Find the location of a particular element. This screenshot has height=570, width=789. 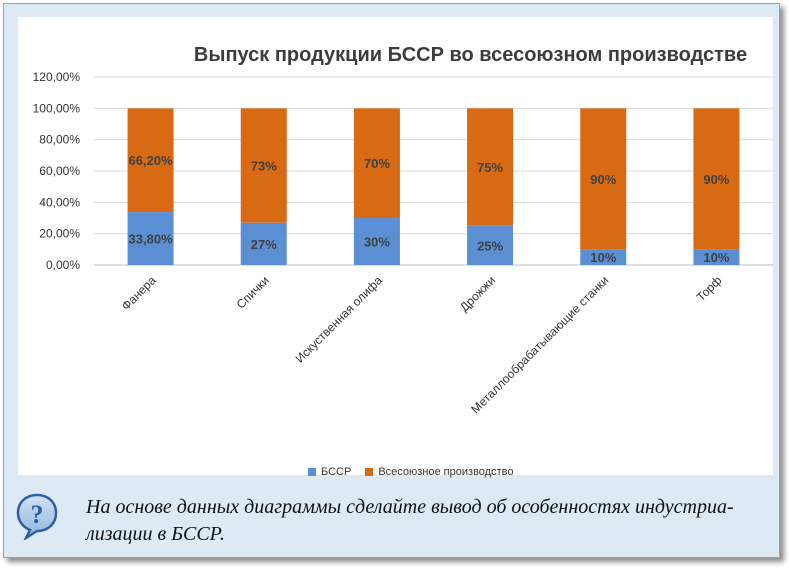

data-label: 25% is located at coordinates (490, 245).